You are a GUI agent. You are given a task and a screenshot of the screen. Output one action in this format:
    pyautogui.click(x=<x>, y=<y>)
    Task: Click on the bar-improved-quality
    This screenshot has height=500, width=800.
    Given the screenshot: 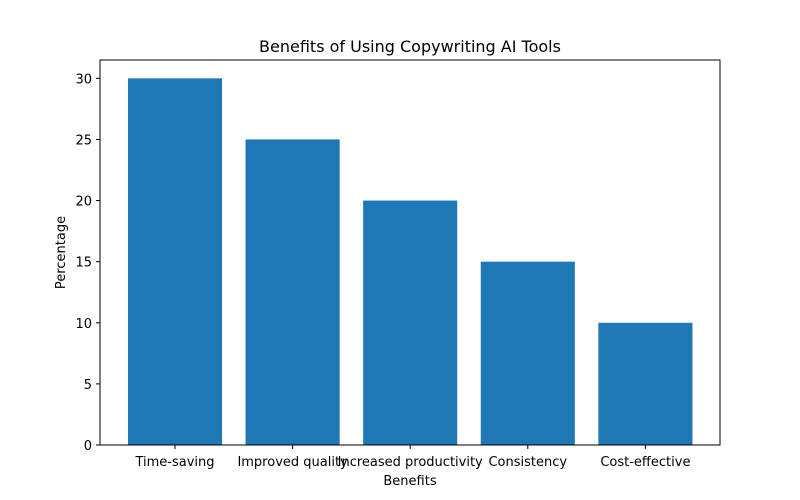 What is the action you would take?
    pyautogui.click(x=292, y=292)
    